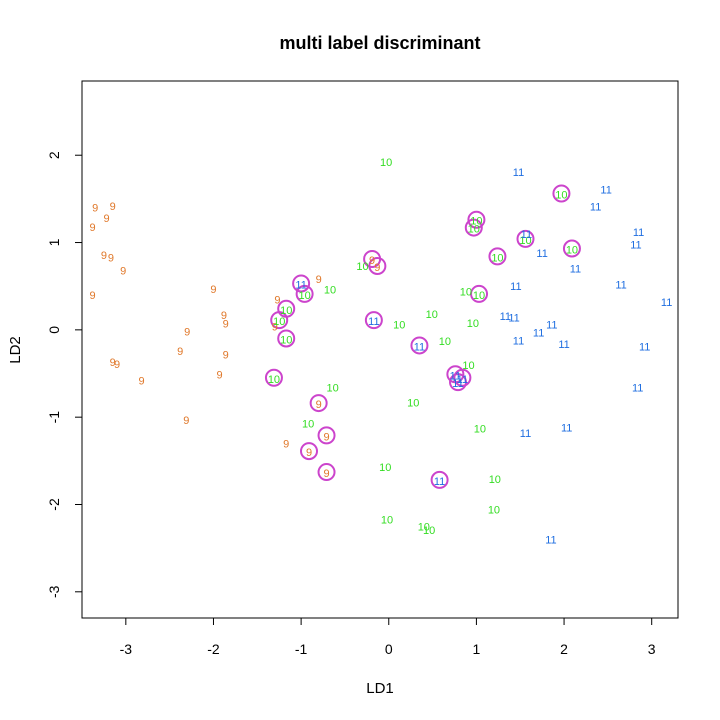 This screenshot has width=720, height=720. Describe the element at coordinates (54, 155) in the screenshot. I see `y-tick-label: 2` at that location.